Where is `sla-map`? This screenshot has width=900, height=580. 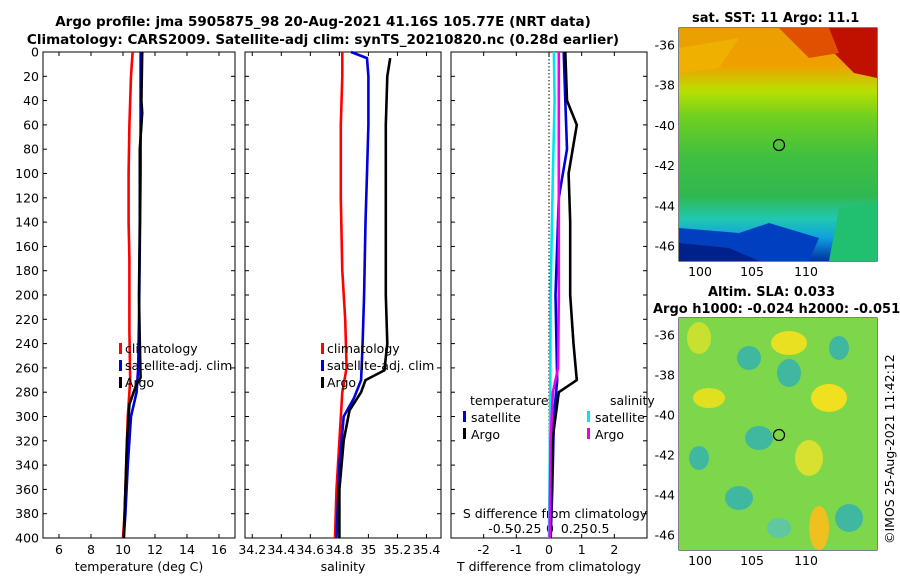 sla-map is located at coordinates (778, 434).